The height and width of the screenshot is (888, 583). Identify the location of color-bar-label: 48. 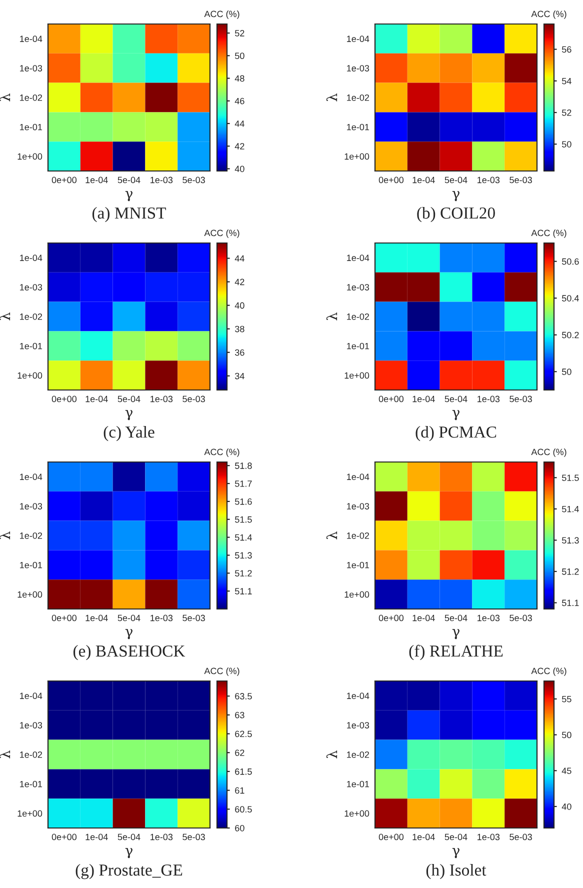
(239, 78).